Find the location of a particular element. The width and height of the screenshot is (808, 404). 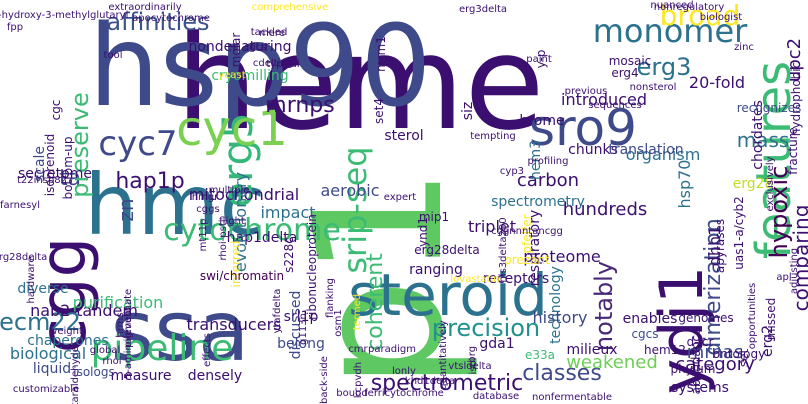

word-erg5: erg5 is located at coordinates (237, 160).